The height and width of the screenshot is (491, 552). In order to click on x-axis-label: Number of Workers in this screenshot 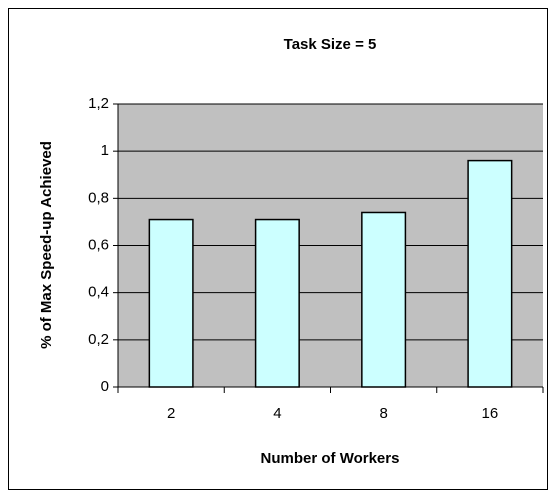, I will do `click(330, 458)`.